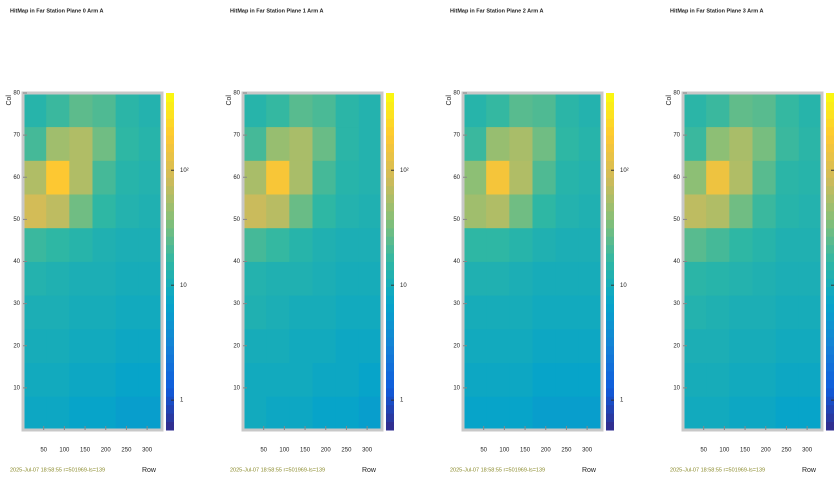  What do you see at coordinates (449, 100) in the screenshot?
I see `y-axis-label: Col` at bounding box center [449, 100].